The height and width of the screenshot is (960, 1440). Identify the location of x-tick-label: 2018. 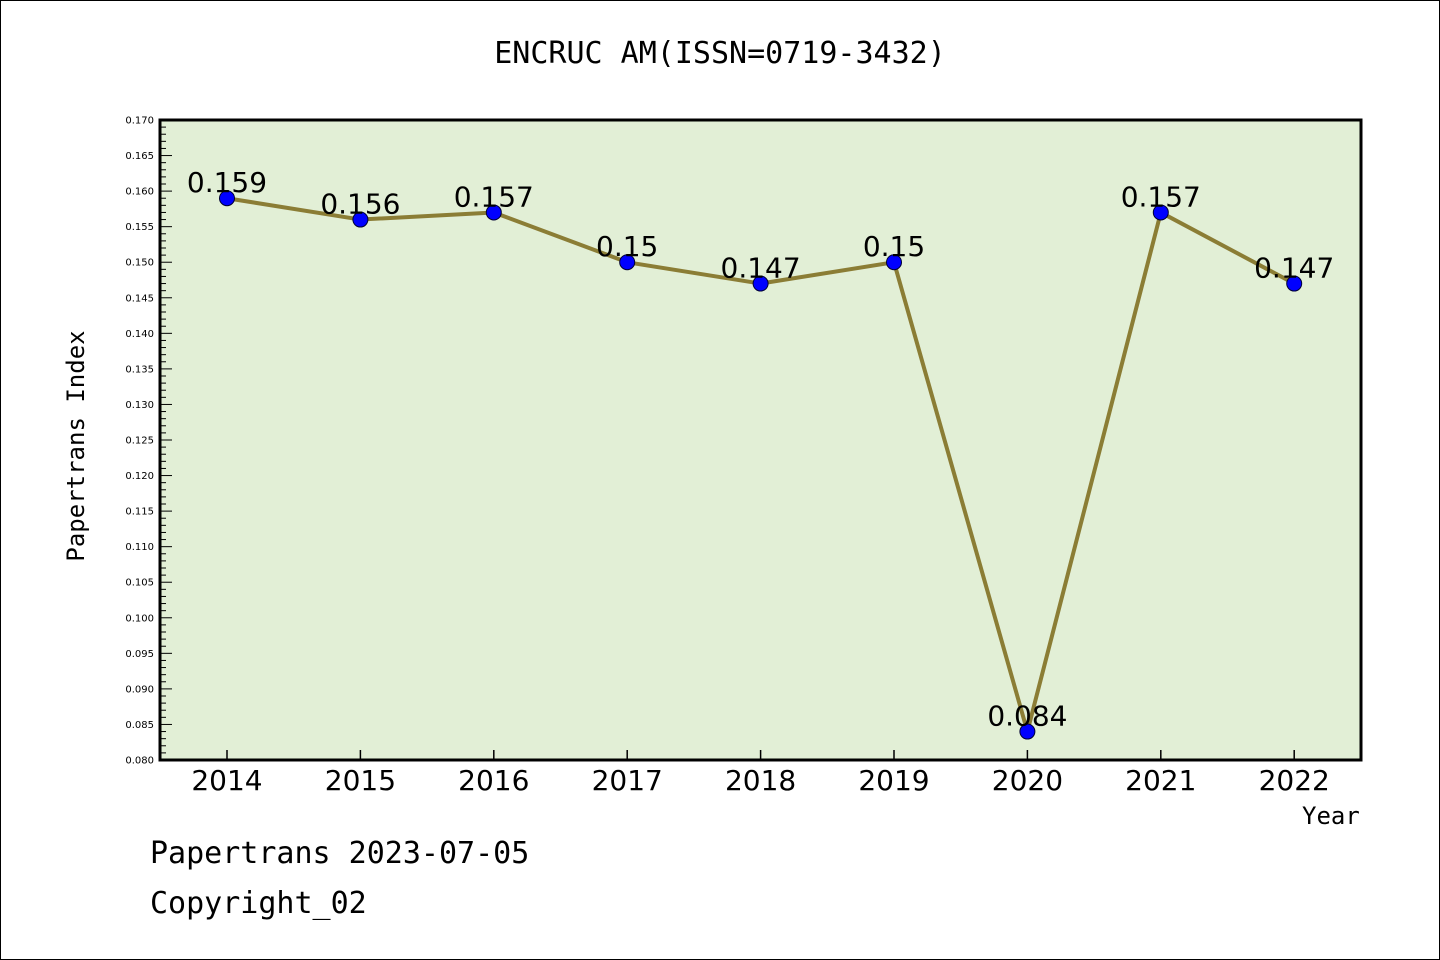
(760, 780).